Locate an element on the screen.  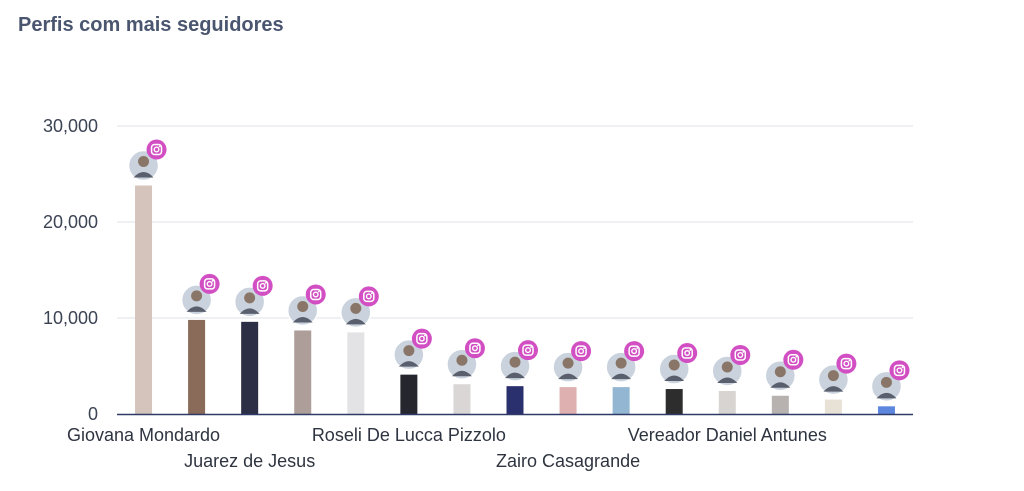
category-label: Roseli De Lucca Pizzolo is located at coordinates (409, 435).